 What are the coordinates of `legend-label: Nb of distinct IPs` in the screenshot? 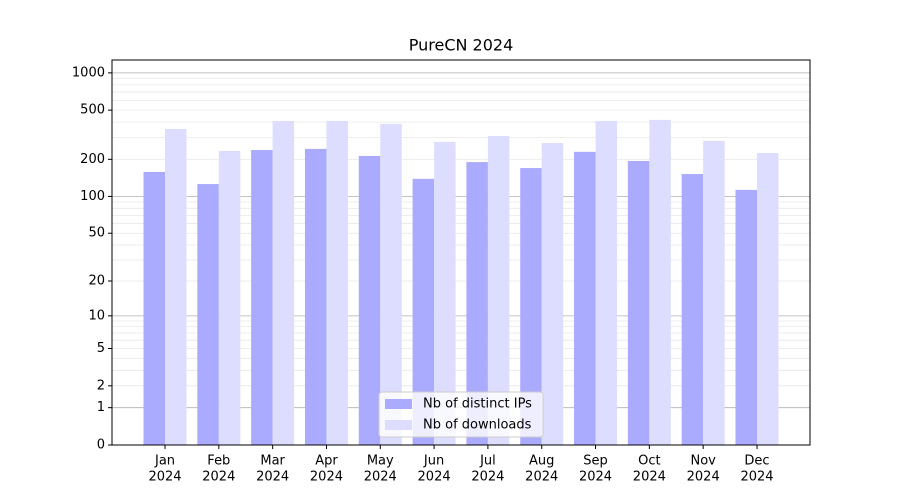 It's located at (477, 404).